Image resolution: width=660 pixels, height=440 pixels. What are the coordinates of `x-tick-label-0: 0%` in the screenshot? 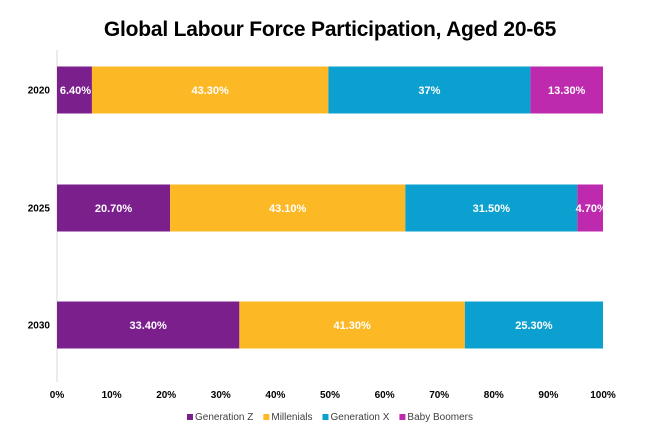 It's located at (57, 395).